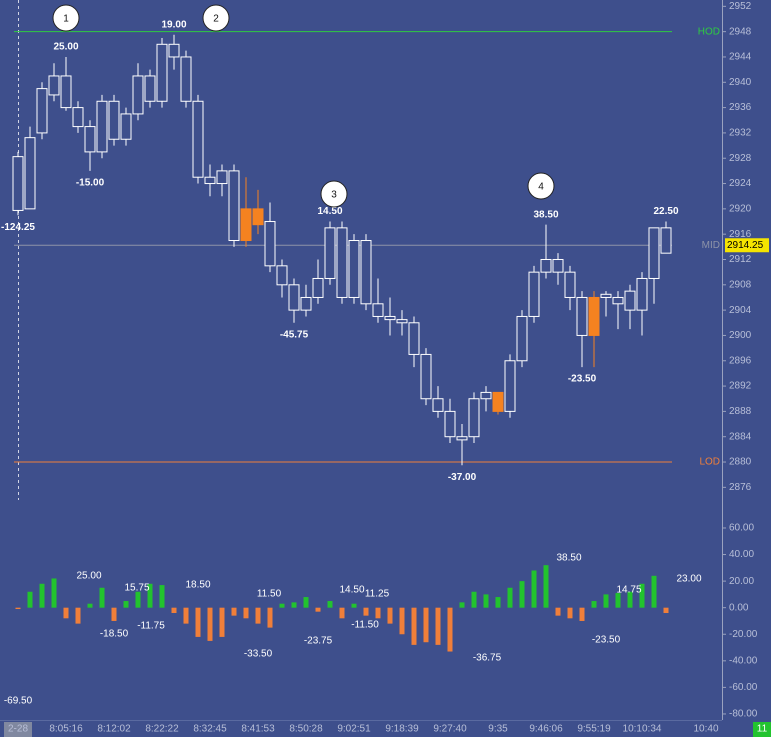 The width and height of the screenshot is (771, 737). Describe the element at coordinates (450, 729) in the screenshot. I see `x-tick-label: 9:27:40` at that location.